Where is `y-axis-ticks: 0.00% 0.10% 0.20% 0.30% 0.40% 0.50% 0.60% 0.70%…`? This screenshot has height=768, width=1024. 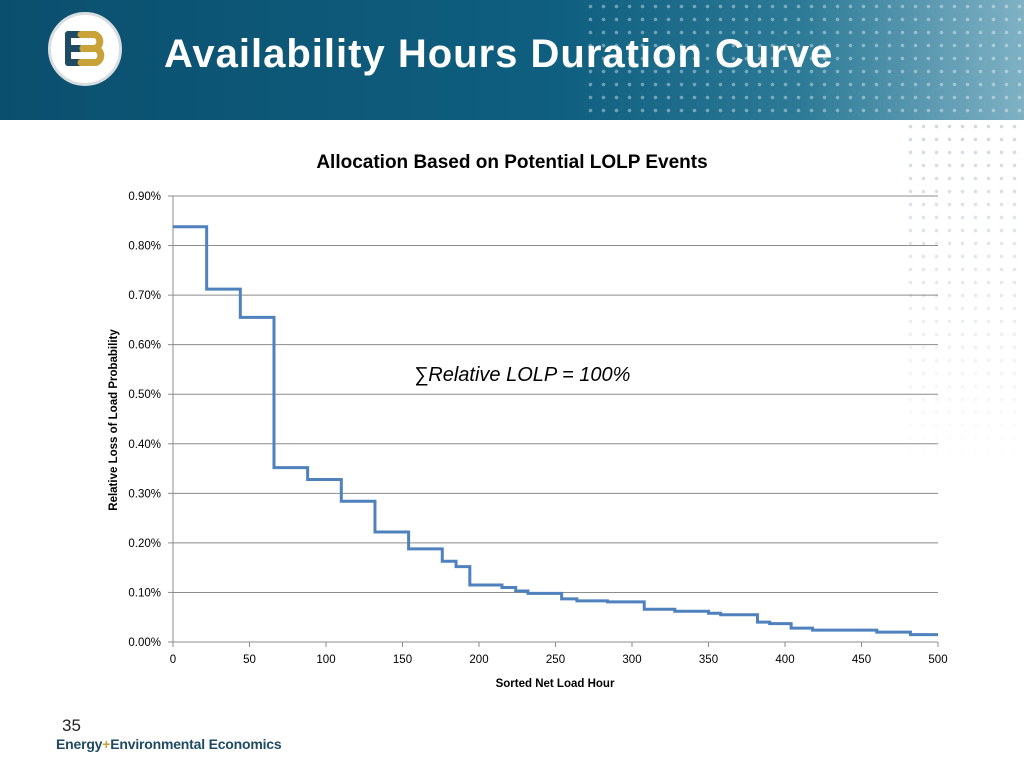
y-axis-ticks: 0.00% 0.10% 0.20% 0.30% 0.40% 0.50% 0.60% 0.70%… is located at coordinates (150, 420).